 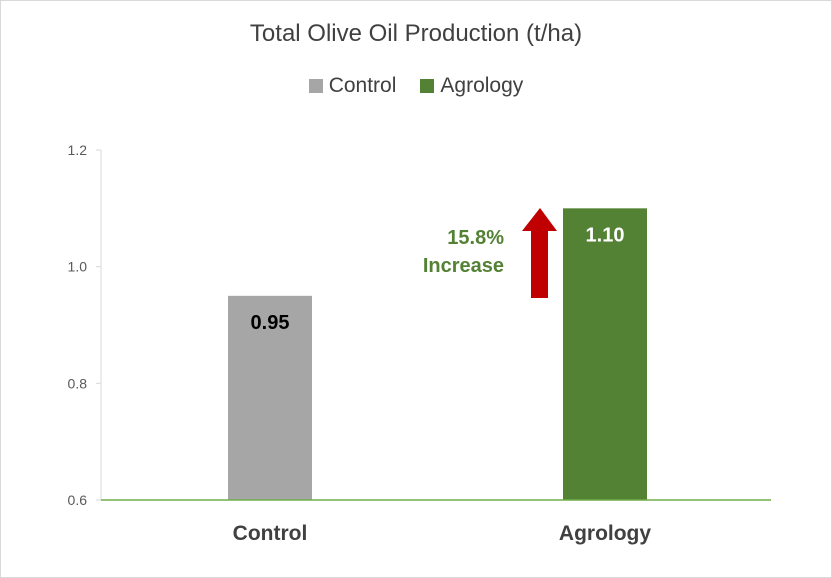 I want to click on y-tick-label: 1.0, so click(x=78, y=267).